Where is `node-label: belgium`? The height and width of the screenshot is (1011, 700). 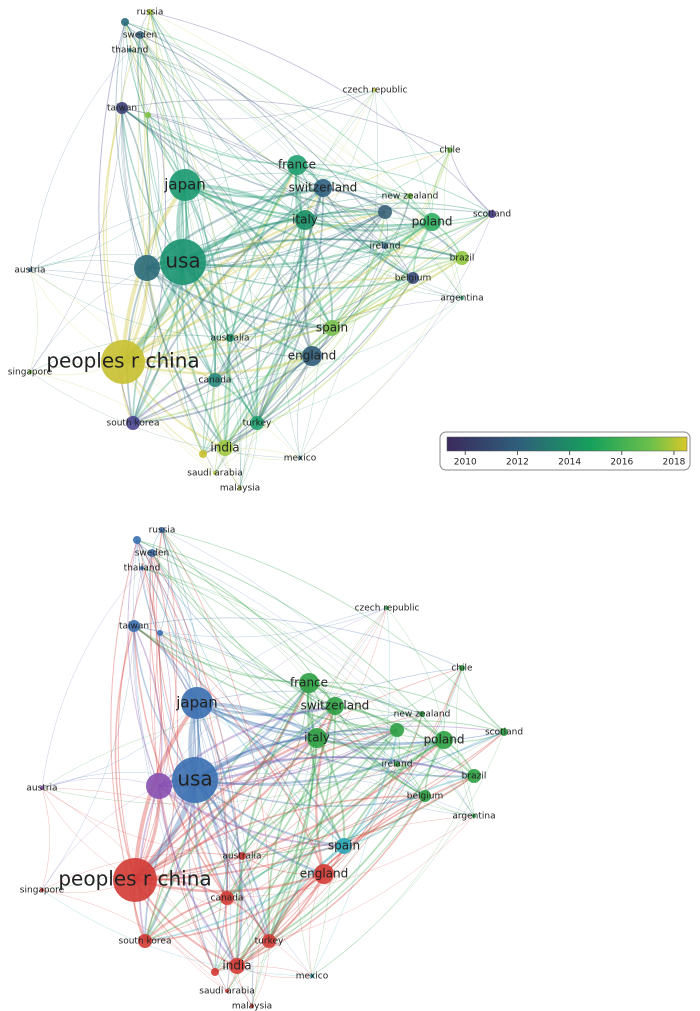
node-label: belgium is located at coordinates (413, 279).